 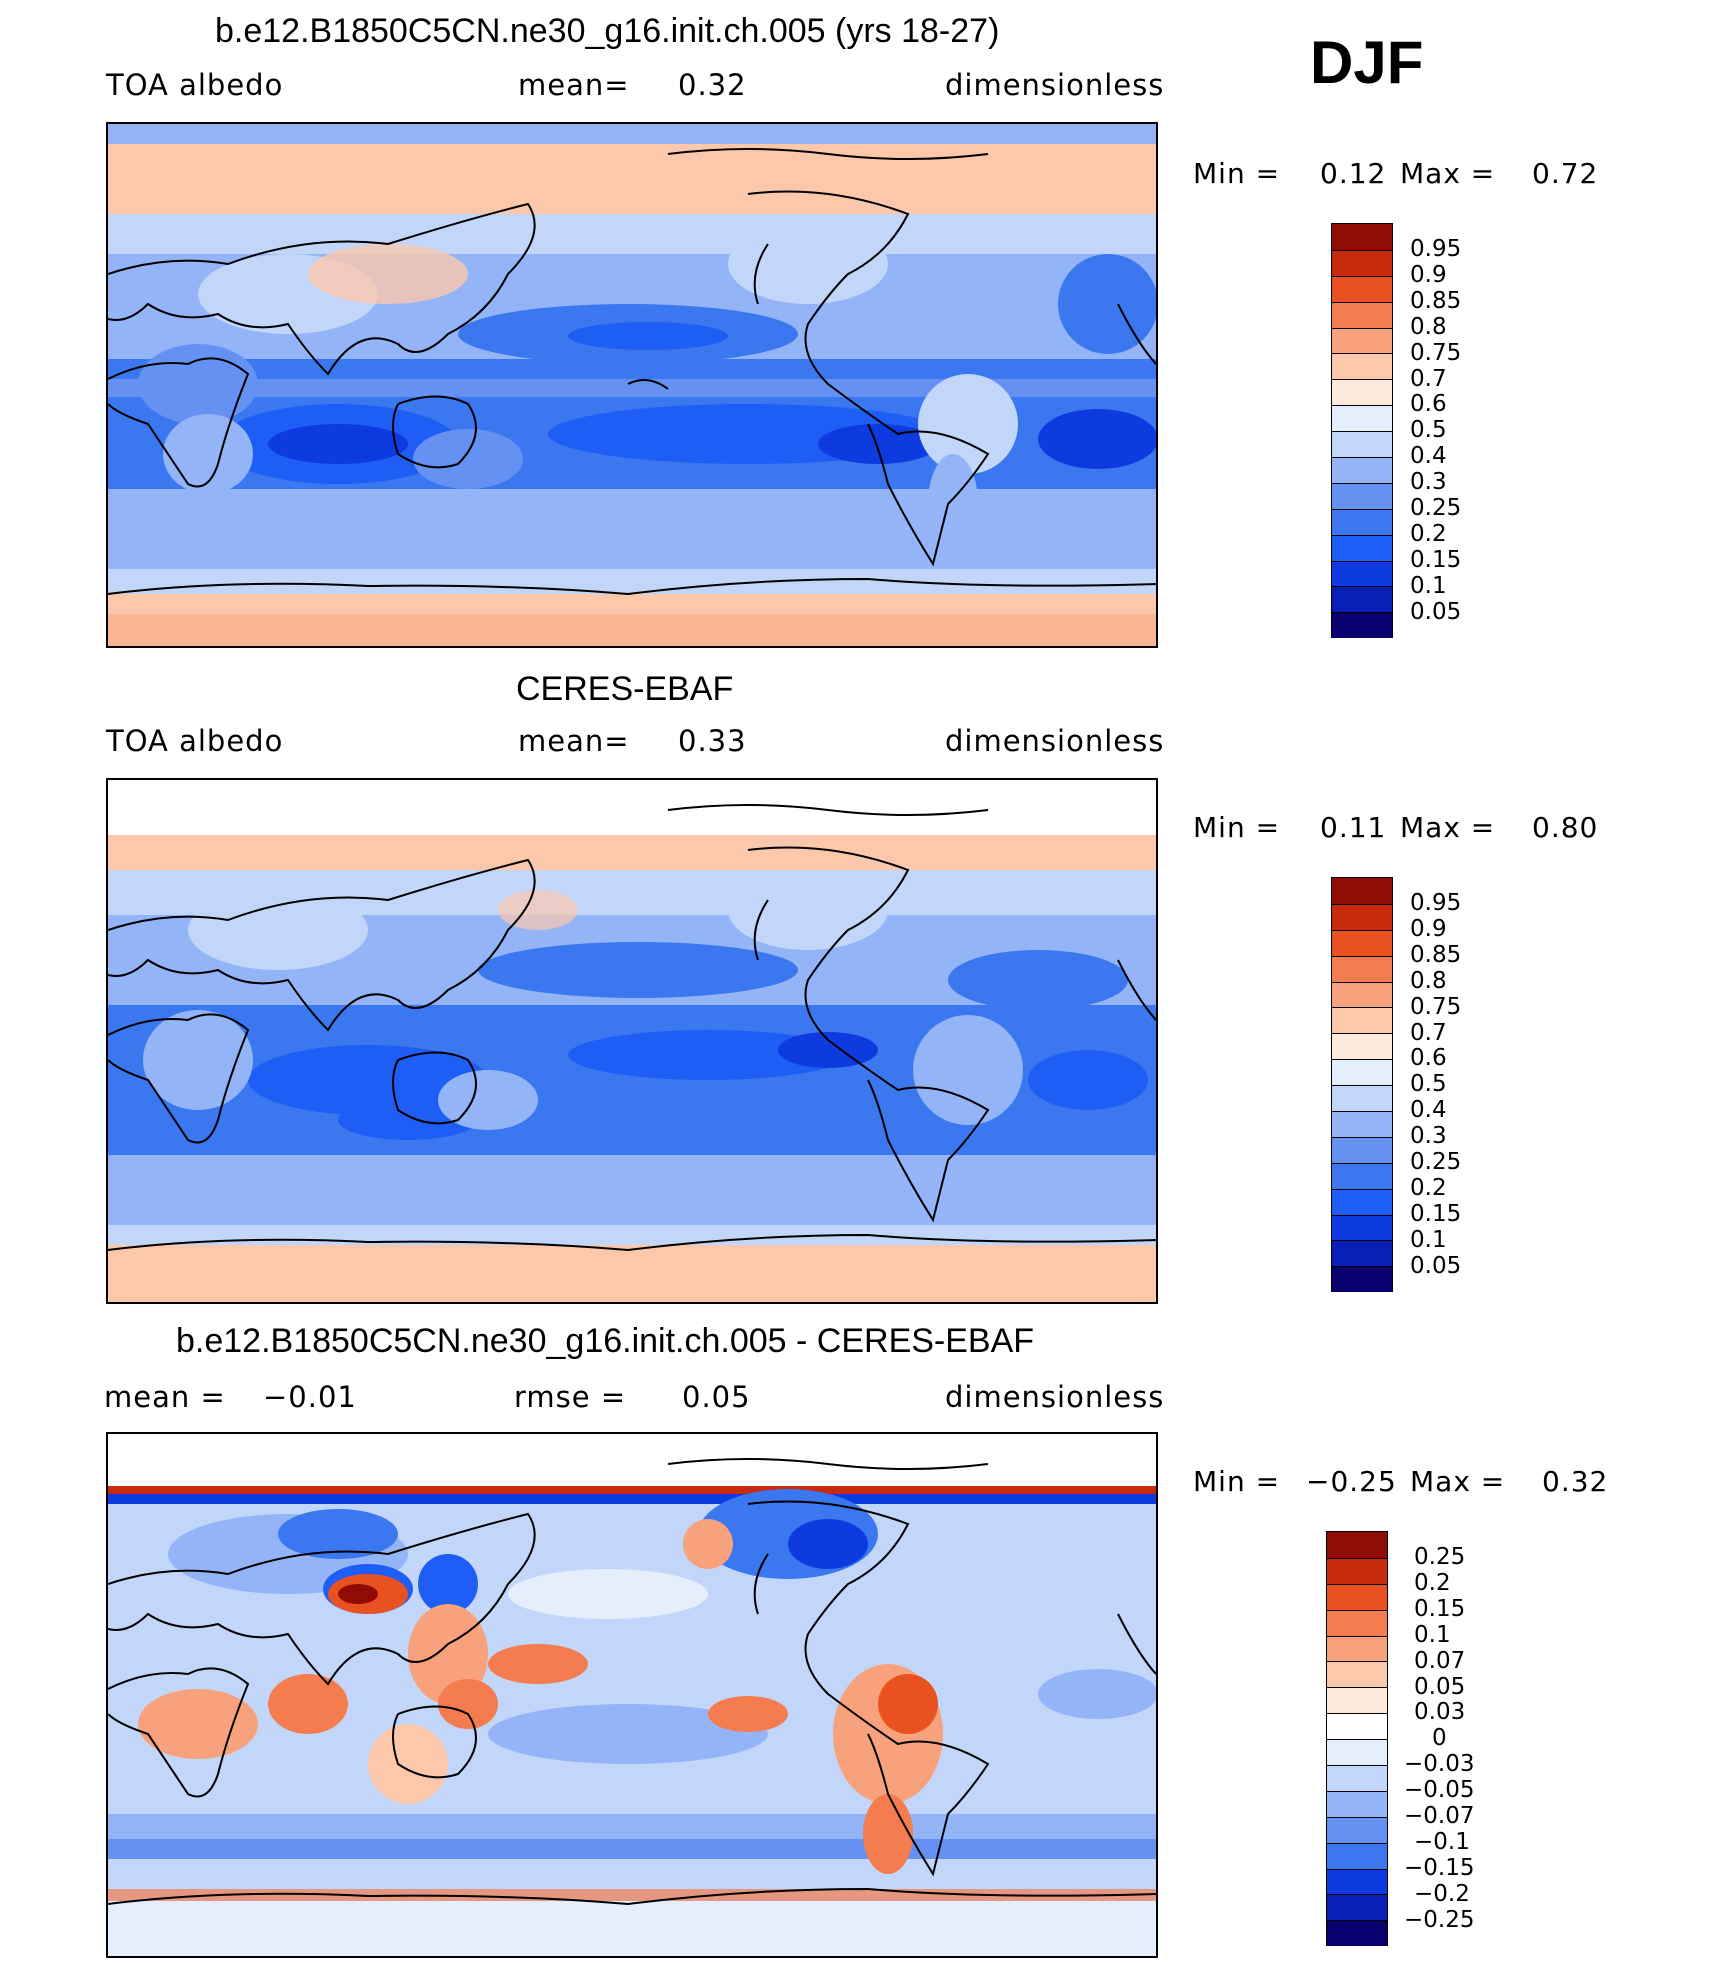 I want to click on panel3-colorbar-label: −0.03, so click(x=1439, y=1764).